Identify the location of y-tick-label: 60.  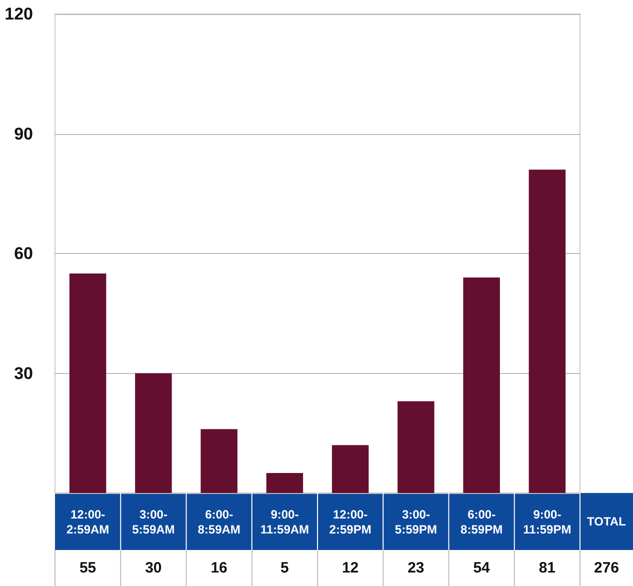
(23, 253).